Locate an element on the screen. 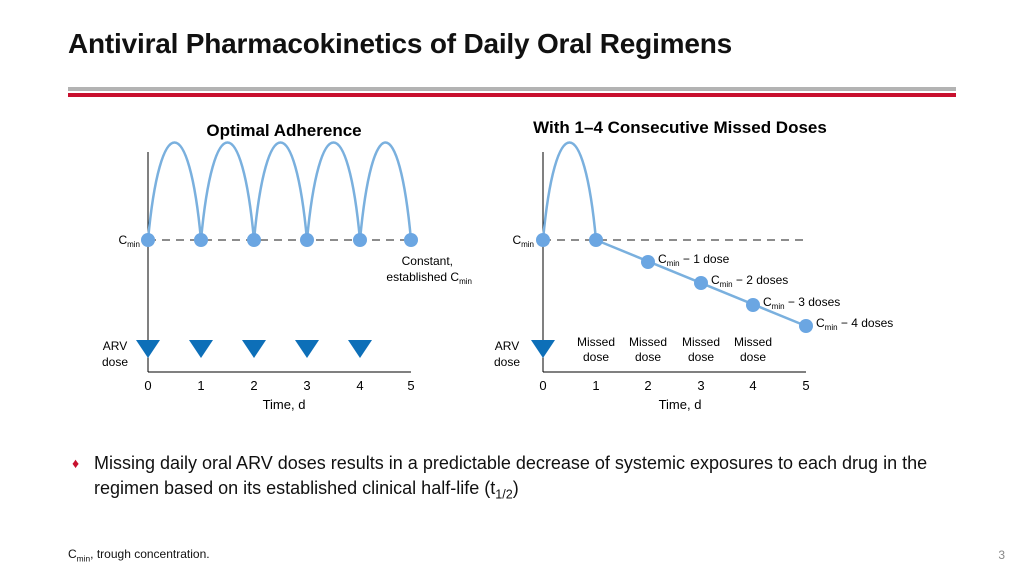  right-panel-title: With 1–4 Consecutive Missed Doses is located at coordinates (680, 127).